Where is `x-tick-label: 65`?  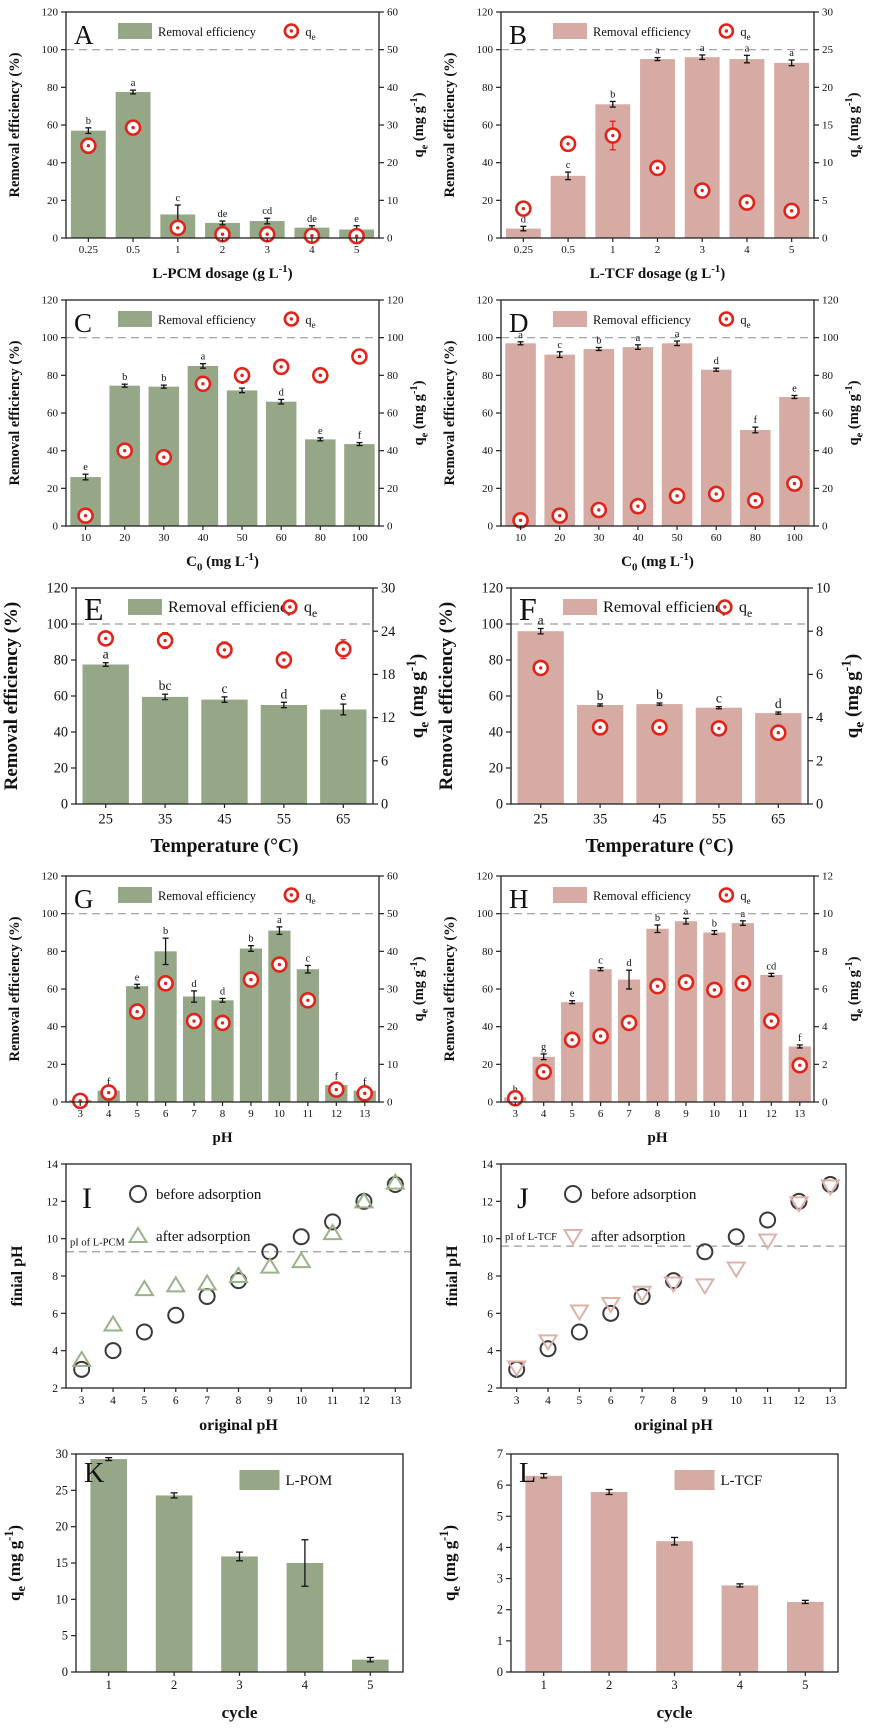 x-tick-label: 65 is located at coordinates (778, 820).